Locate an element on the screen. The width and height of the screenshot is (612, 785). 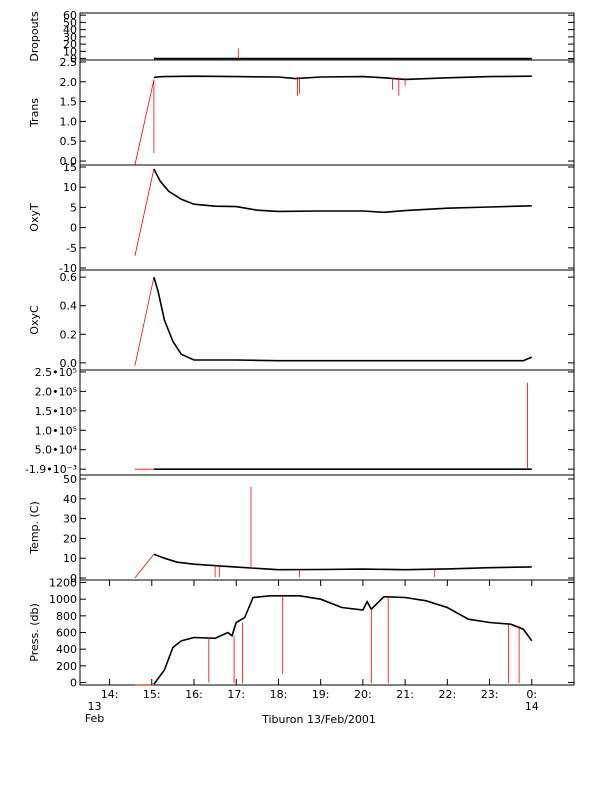
x-tick-label: 18: is located at coordinates (279, 694).